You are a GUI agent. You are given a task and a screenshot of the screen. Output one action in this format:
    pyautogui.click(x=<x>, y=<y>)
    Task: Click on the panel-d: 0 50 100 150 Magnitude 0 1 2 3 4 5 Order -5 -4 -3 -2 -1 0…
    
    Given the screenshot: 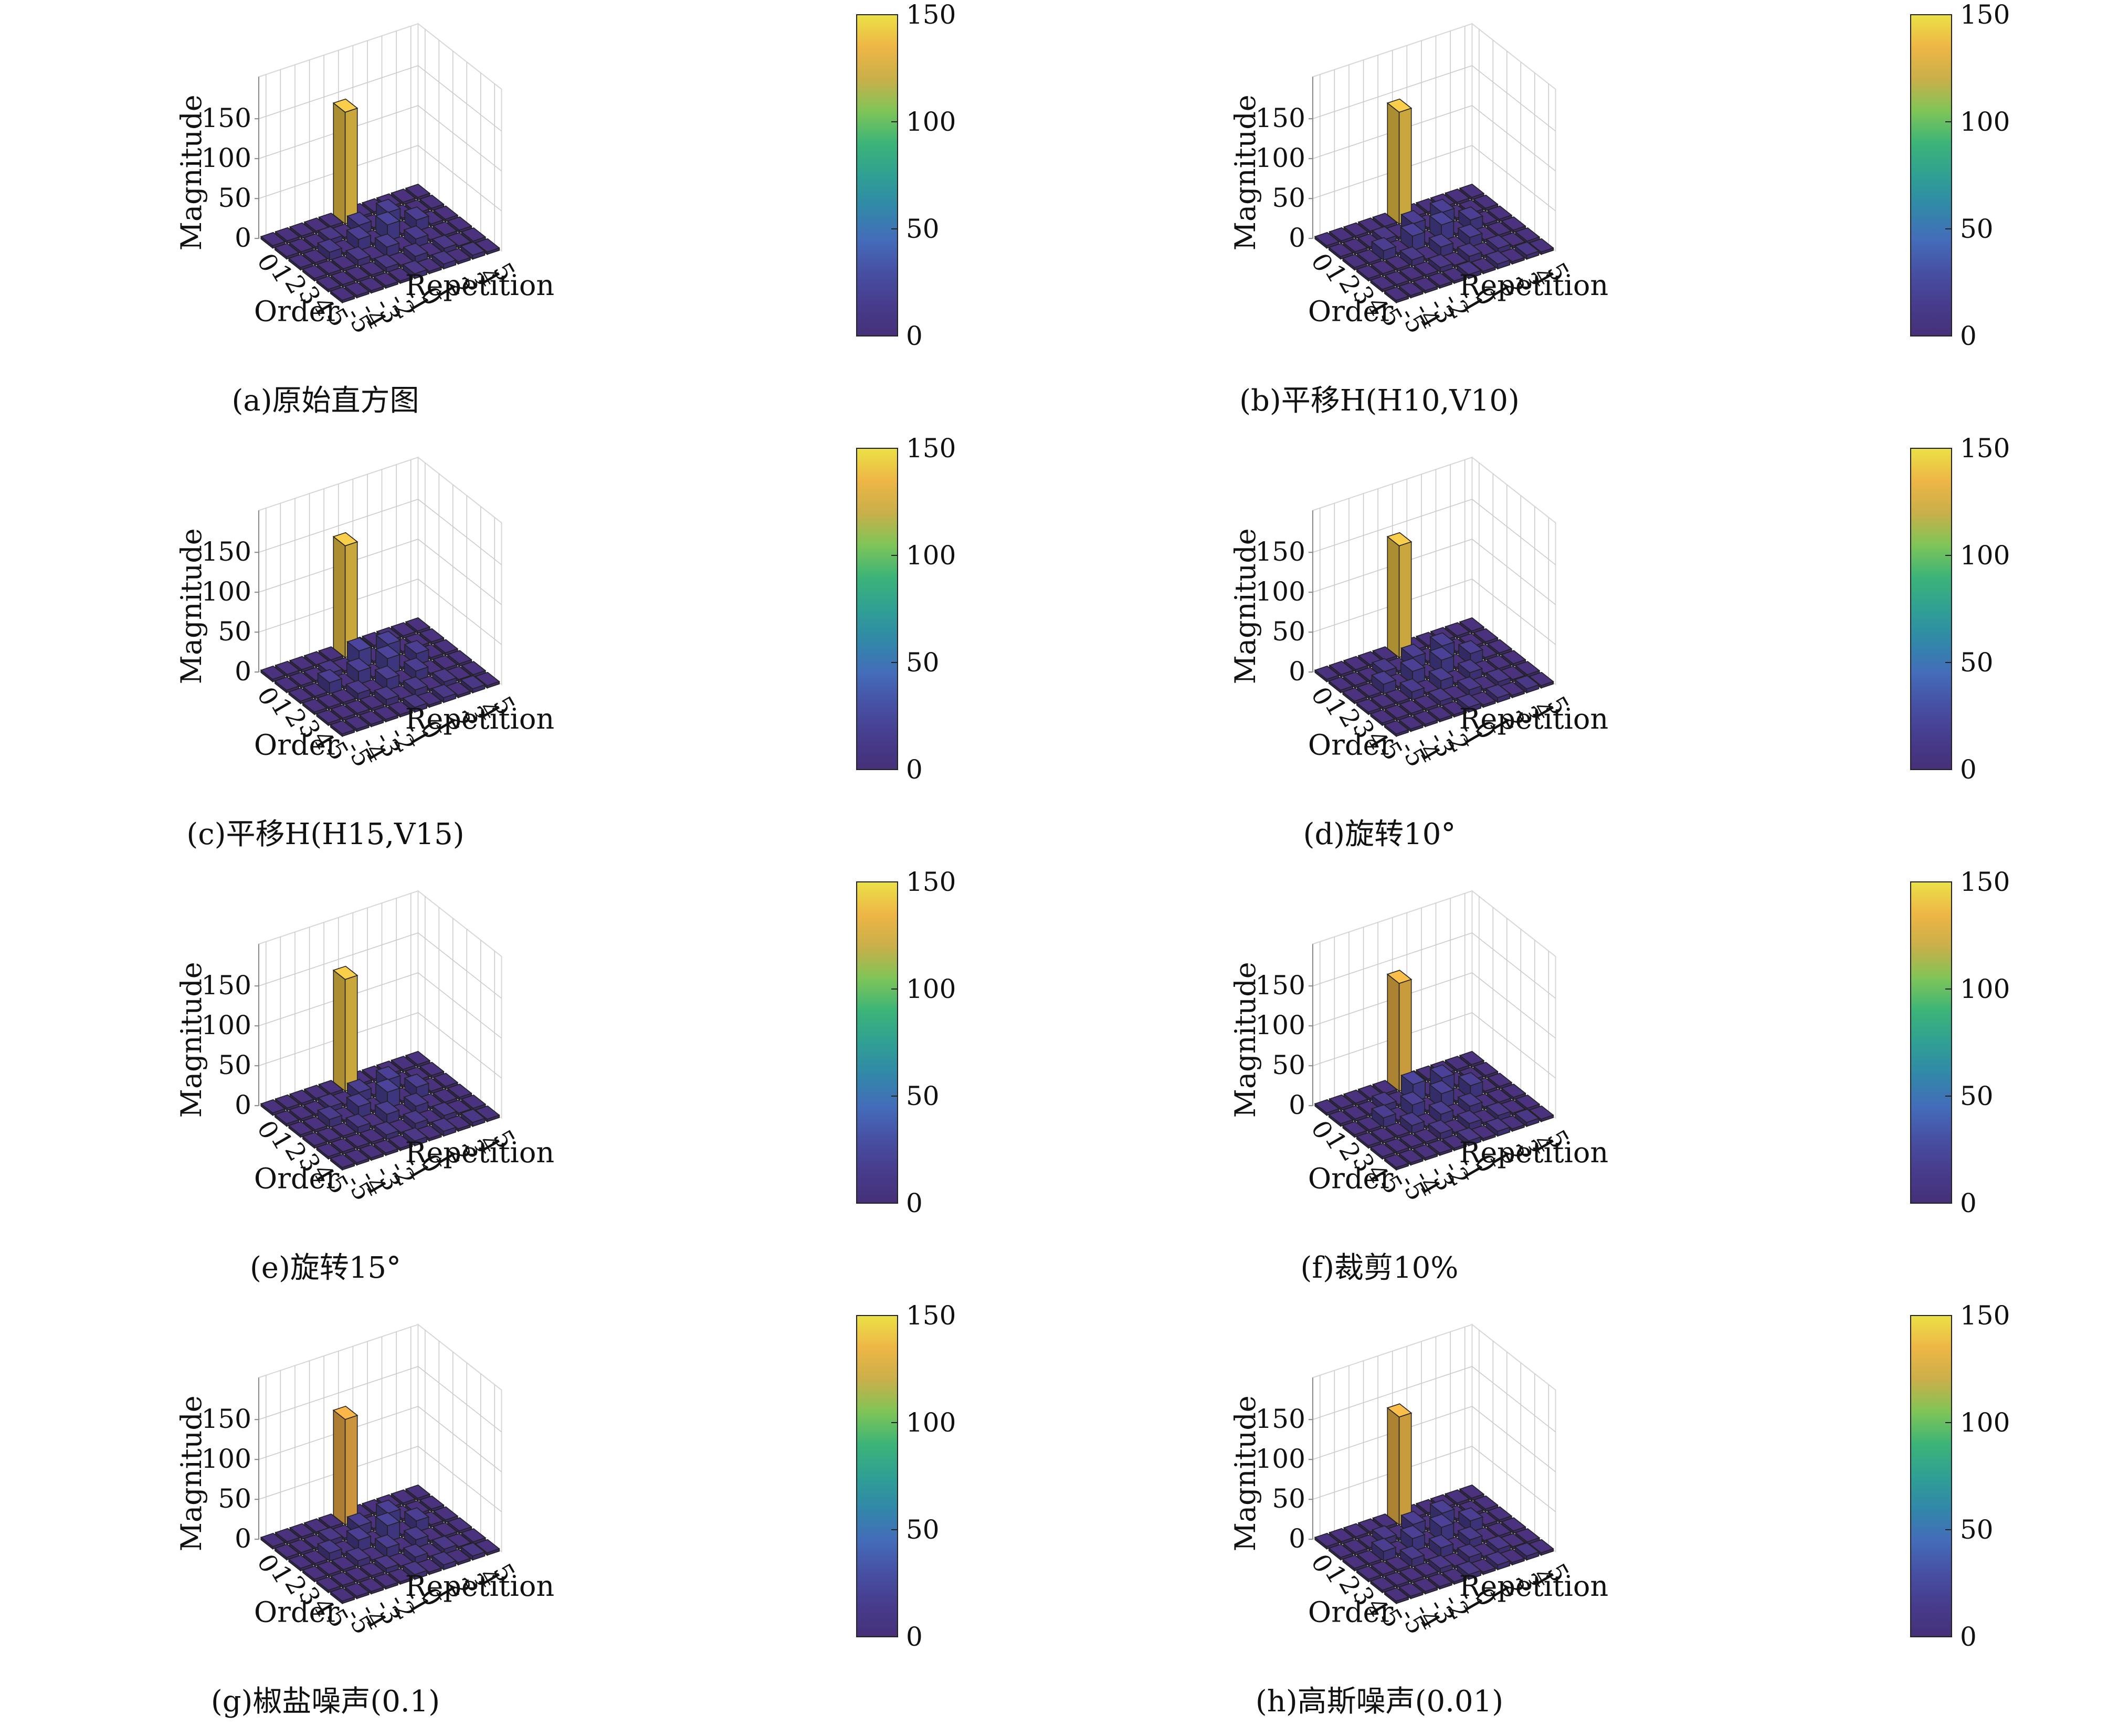 What is the action you would take?
    pyautogui.click(x=1581, y=651)
    